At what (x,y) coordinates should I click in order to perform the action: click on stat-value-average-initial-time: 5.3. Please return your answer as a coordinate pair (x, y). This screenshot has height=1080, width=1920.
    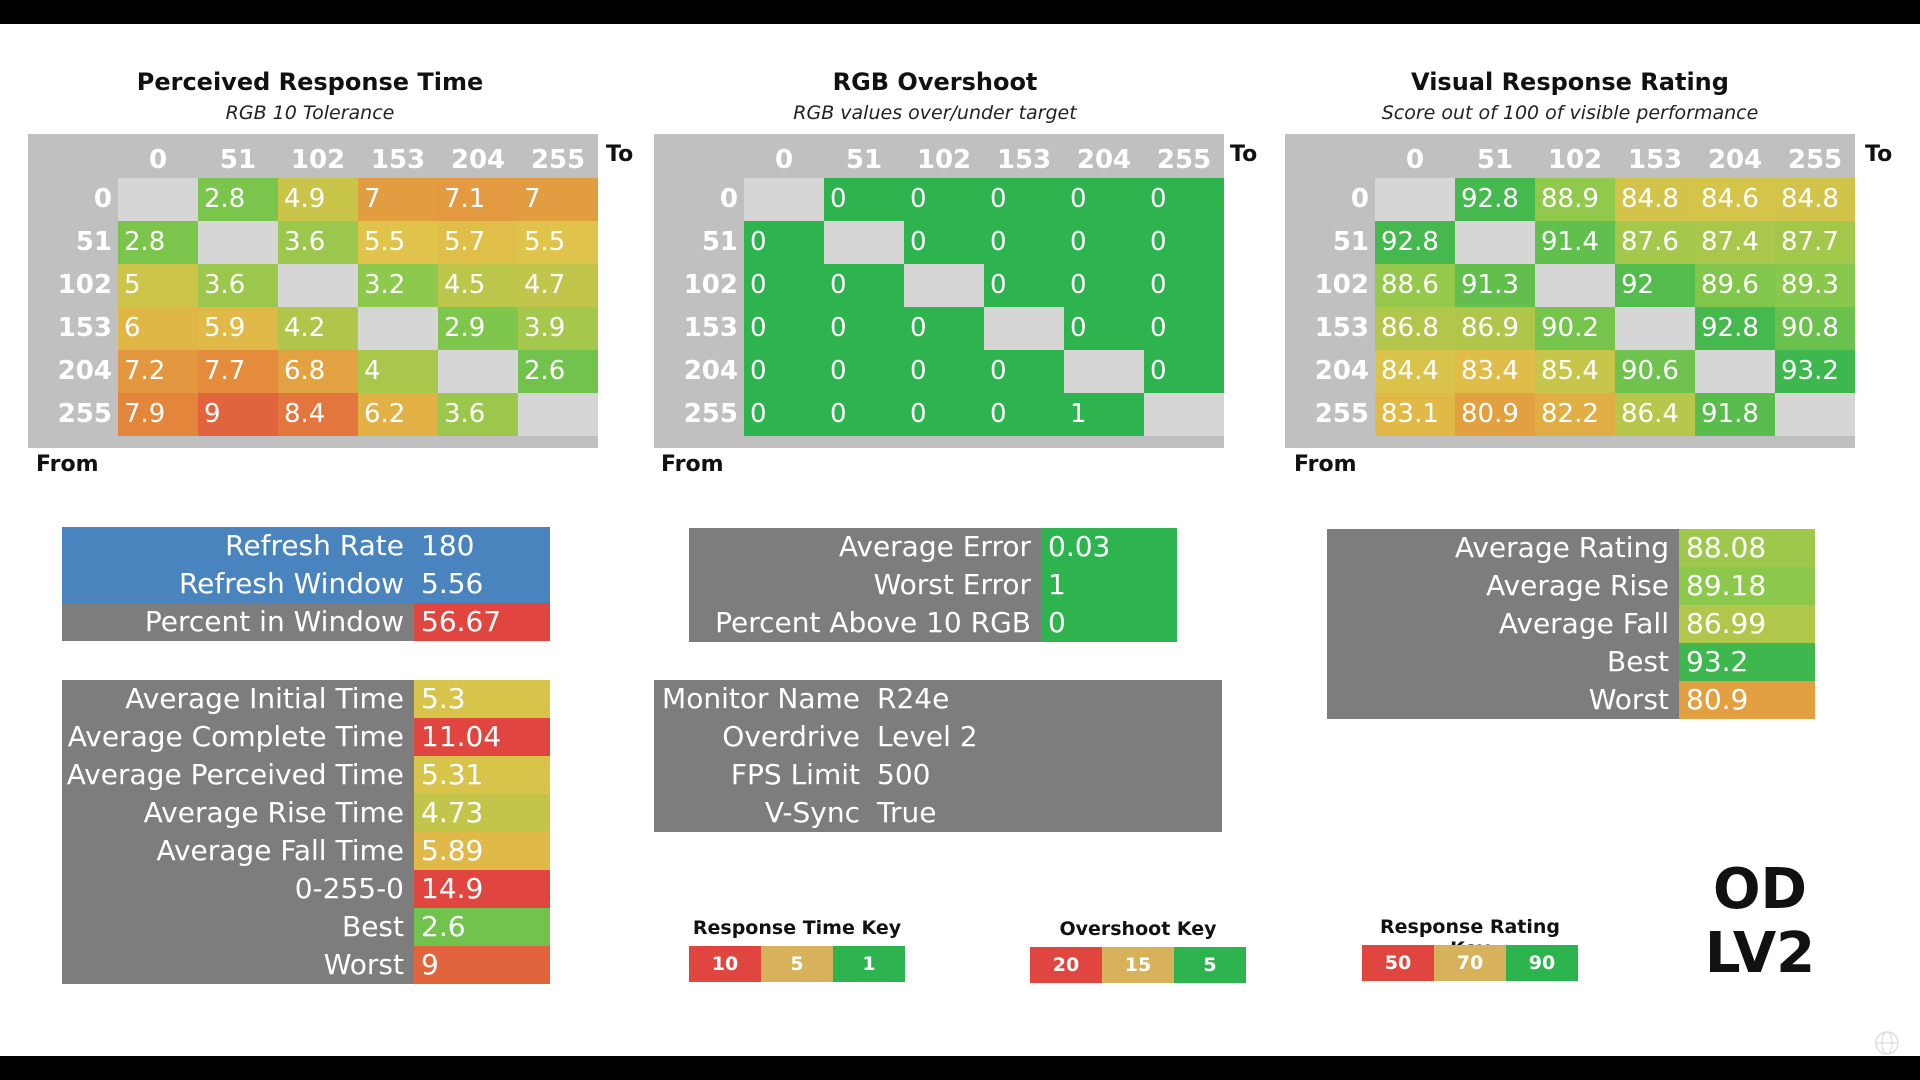
    Looking at the image, I should click on (482, 699).